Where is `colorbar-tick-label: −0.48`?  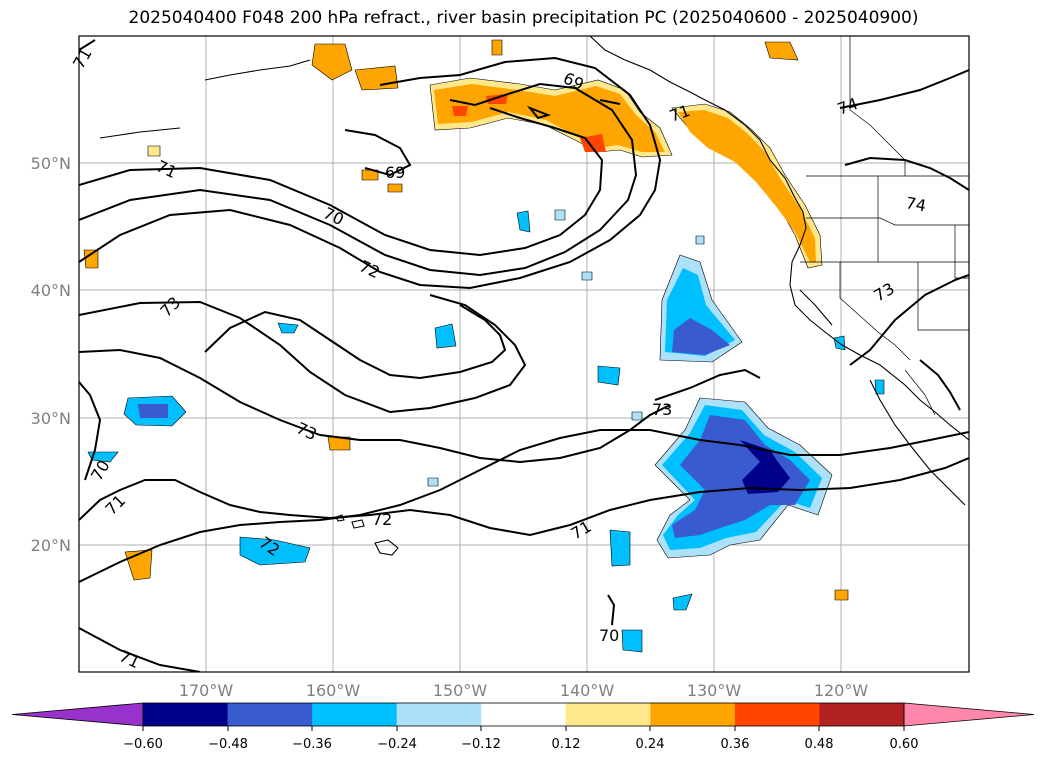 colorbar-tick-label: −0.48 is located at coordinates (228, 744).